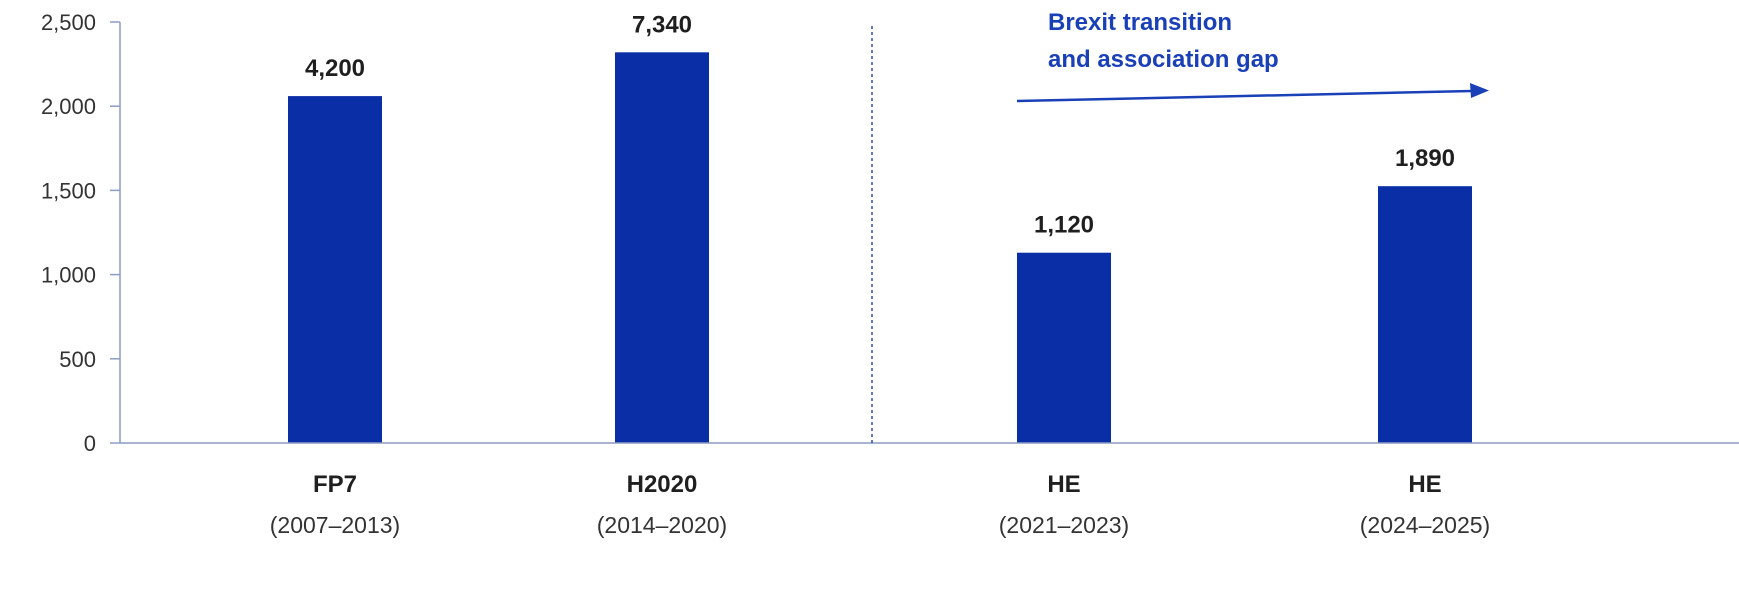  Describe the element at coordinates (662, 525) in the screenshot. I see `category-period-label: (2014–2020)` at that location.